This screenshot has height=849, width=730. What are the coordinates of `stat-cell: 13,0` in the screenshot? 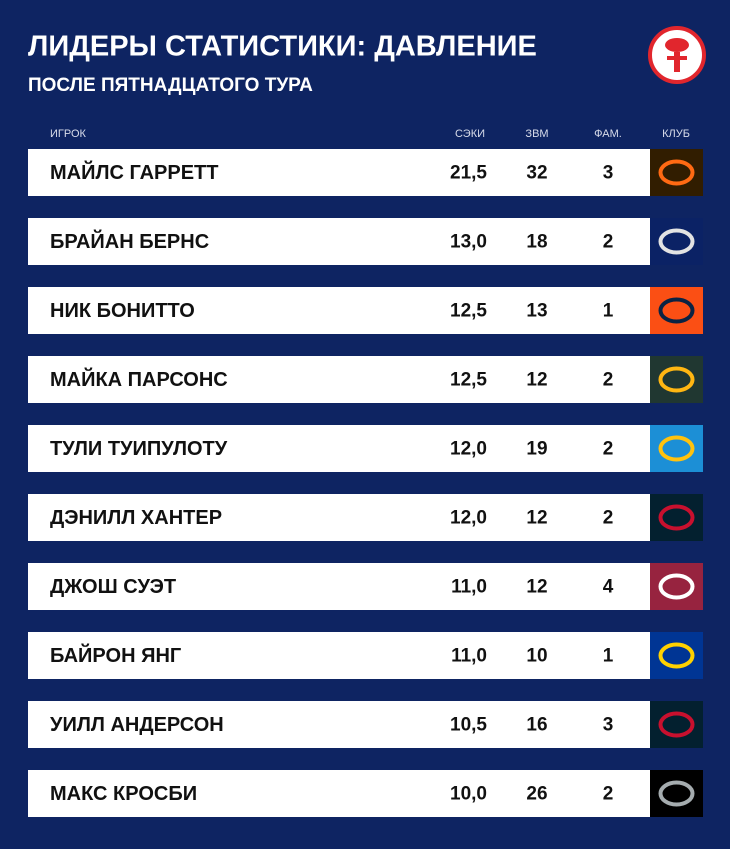 It's located at (468, 242).